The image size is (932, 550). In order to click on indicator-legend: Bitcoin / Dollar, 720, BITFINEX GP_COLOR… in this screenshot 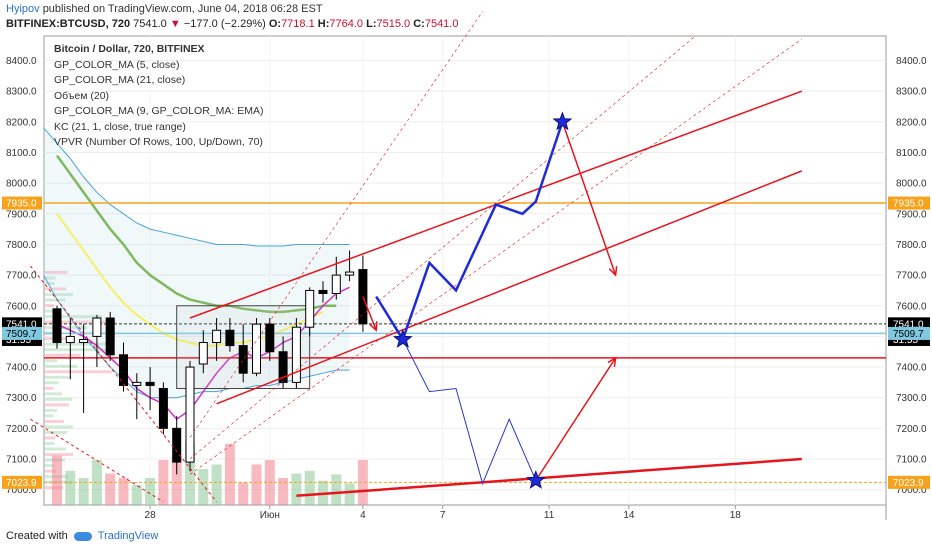, I will do `click(158, 96)`.